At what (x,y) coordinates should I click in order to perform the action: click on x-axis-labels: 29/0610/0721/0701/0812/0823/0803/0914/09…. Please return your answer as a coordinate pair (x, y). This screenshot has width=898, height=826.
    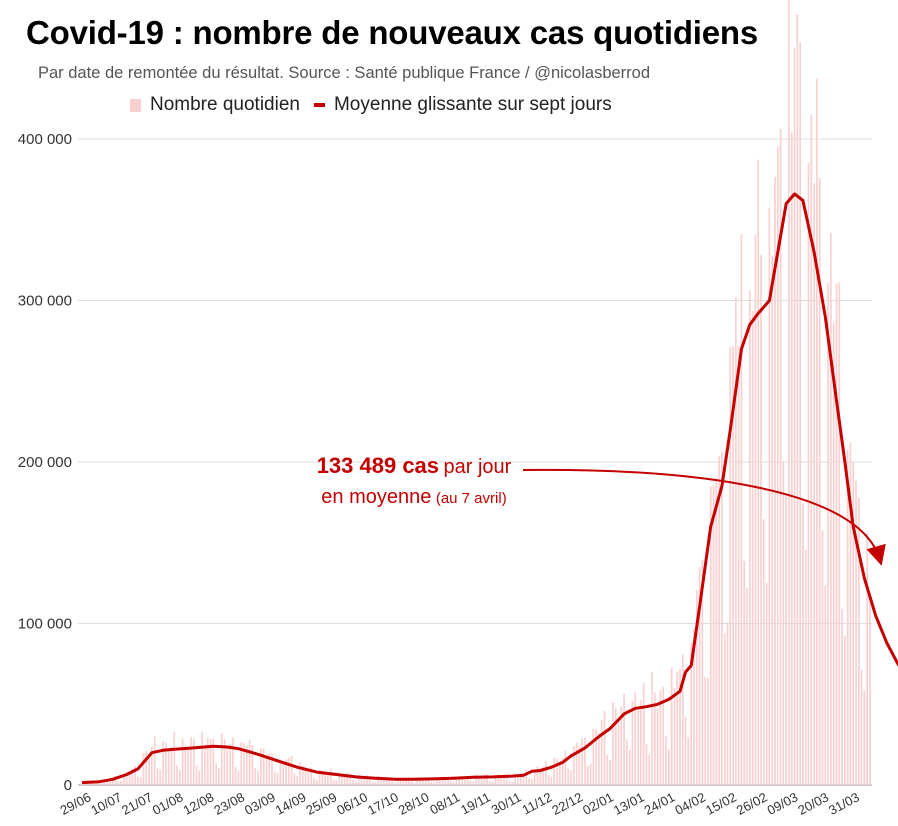
    Looking at the image, I should click on (460, 803).